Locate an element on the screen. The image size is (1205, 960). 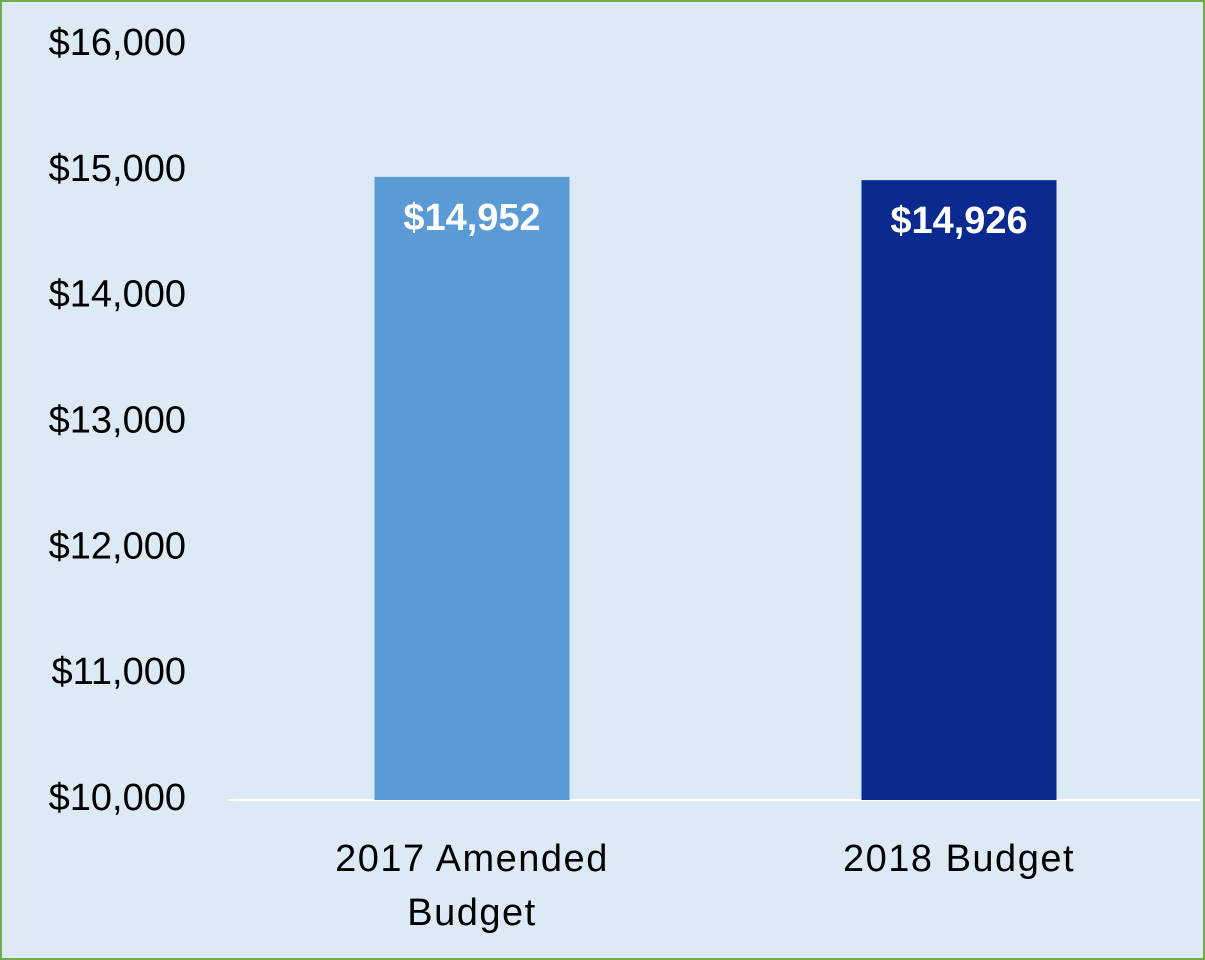
x-tick-label: 2018 Budget is located at coordinates (959, 859).